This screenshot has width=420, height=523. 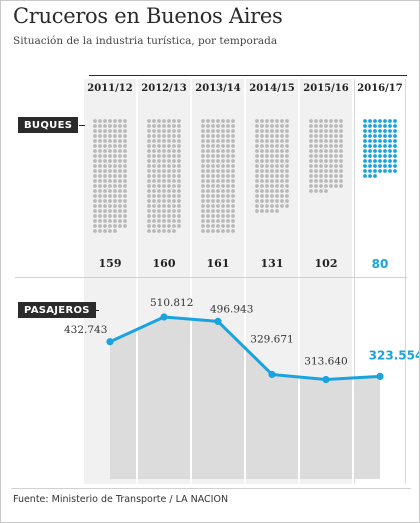 I want to click on season-label: 2011/12, so click(x=110, y=88).